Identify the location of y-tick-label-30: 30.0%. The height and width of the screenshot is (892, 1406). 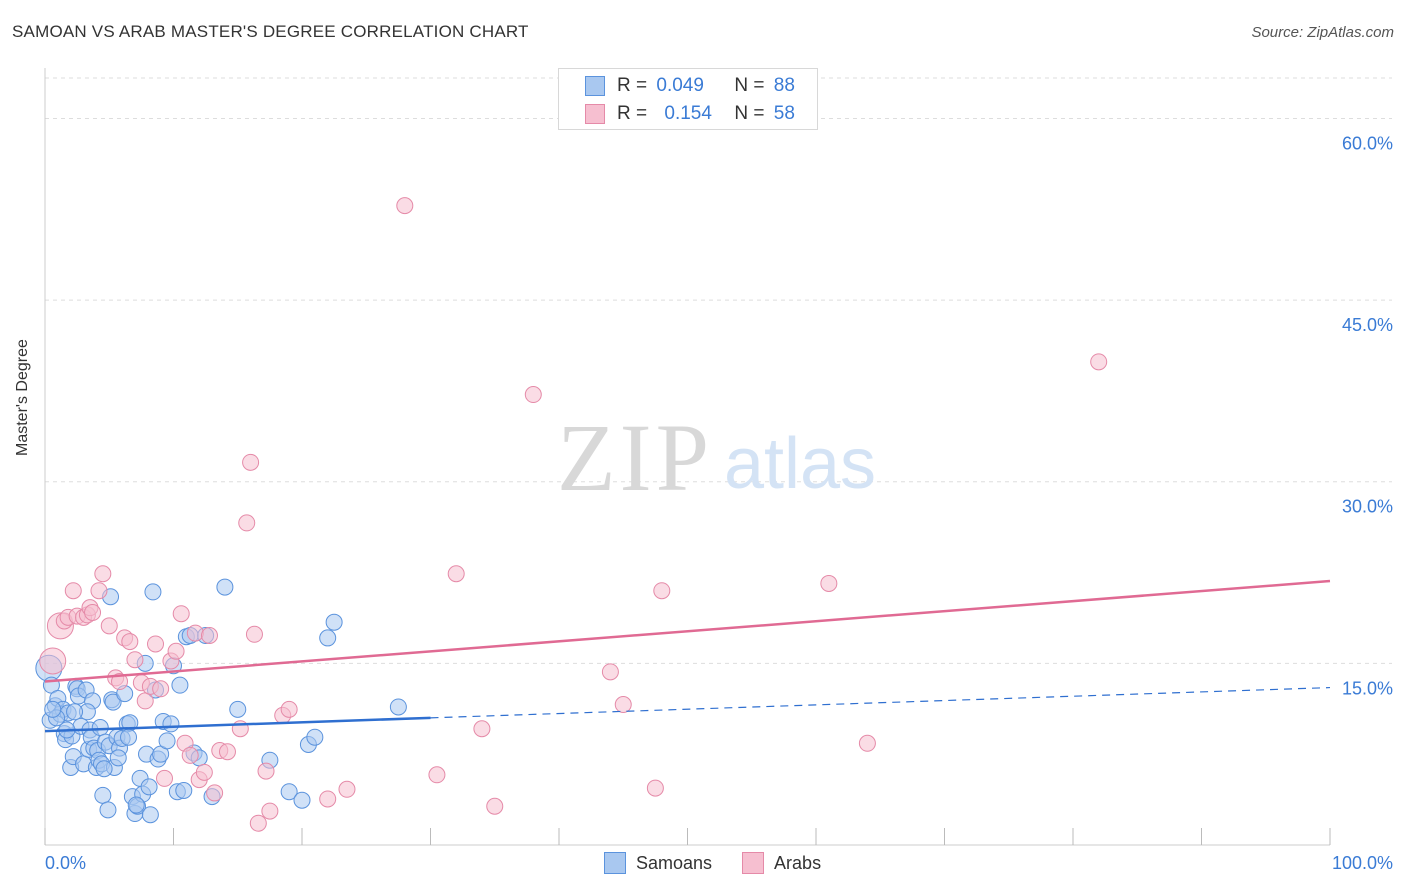
(1367, 507).